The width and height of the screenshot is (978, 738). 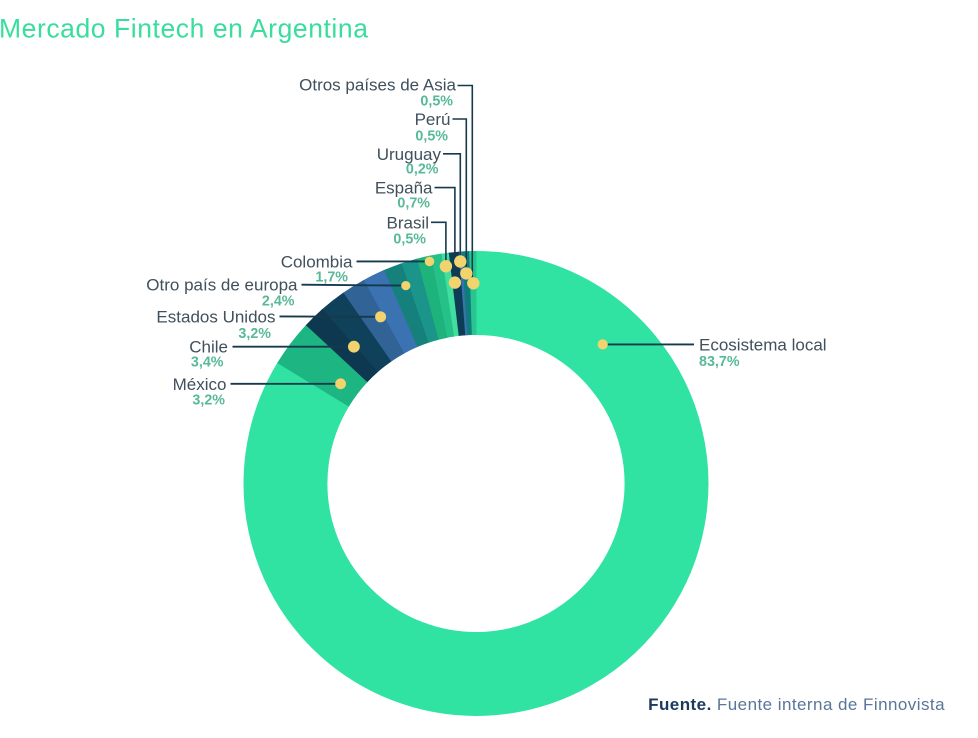 What do you see at coordinates (278, 302) in the screenshot?
I see `svg-text: 2,4%` at bounding box center [278, 302].